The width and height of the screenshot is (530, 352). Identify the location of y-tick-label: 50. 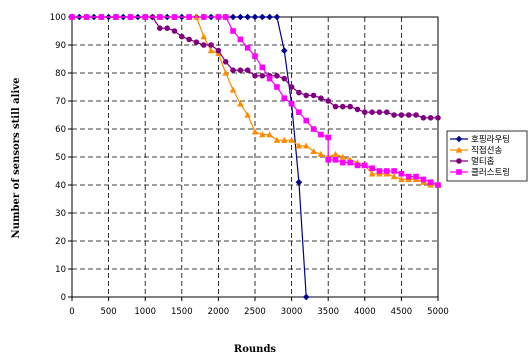
(60, 158).